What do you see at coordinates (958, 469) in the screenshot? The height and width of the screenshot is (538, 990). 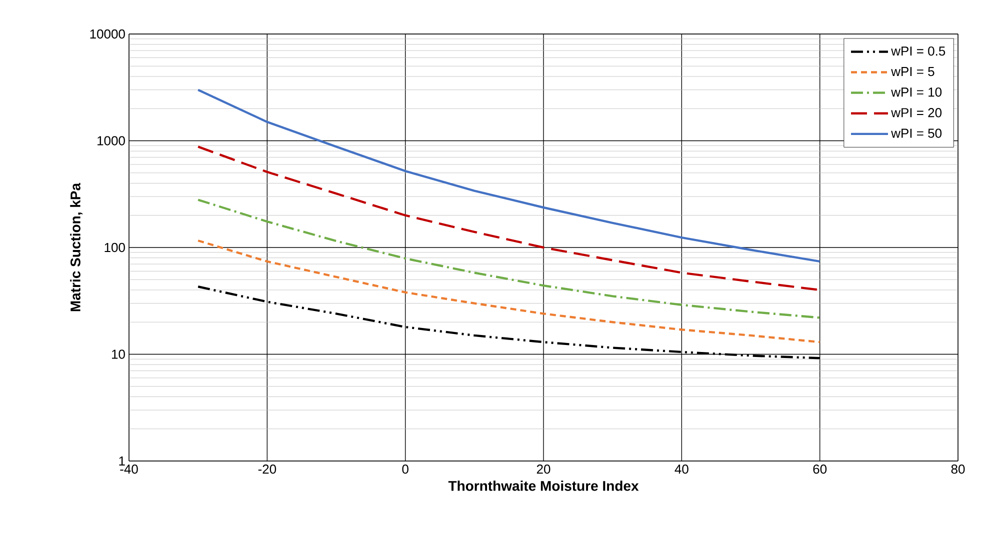 I see `x-tick-label: 80` at bounding box center [958, 469].